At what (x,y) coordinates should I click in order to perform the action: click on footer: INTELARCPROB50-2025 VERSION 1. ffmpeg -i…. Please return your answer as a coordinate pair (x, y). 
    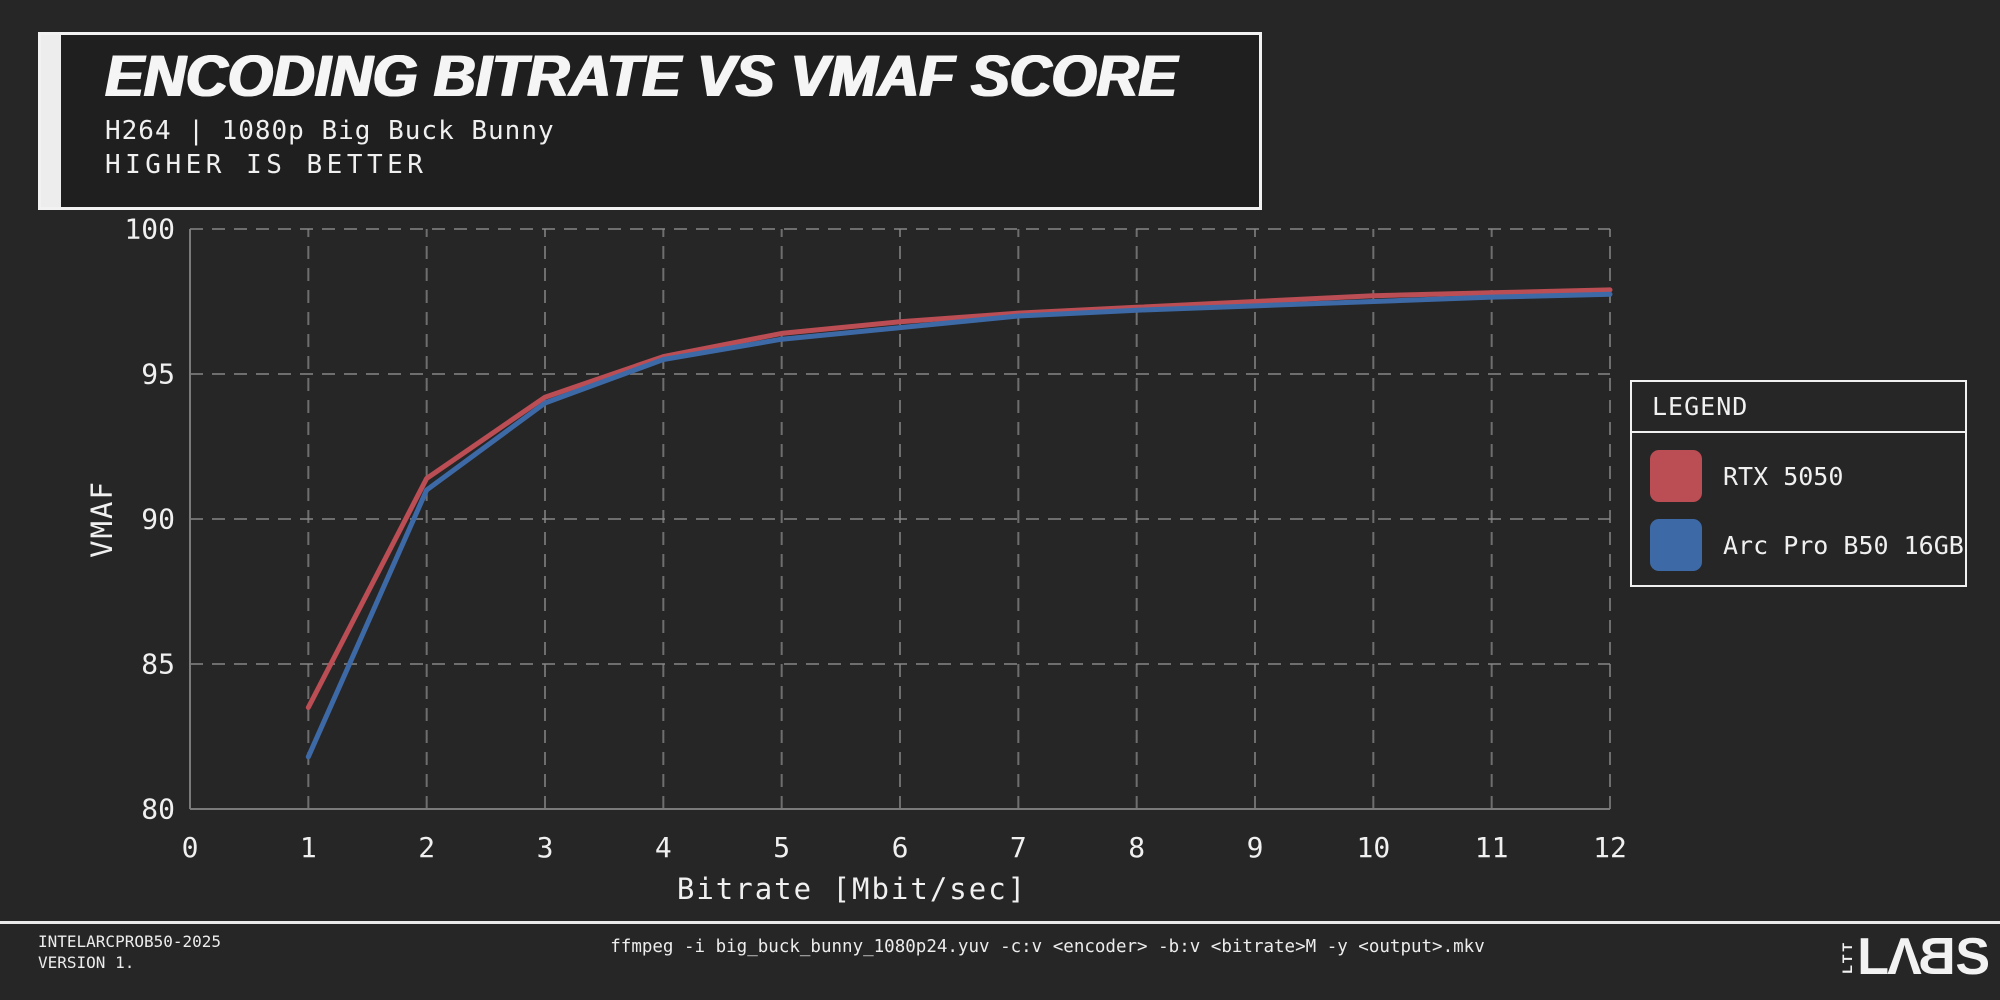
    Looking at the image, I should click on (1000, 960).